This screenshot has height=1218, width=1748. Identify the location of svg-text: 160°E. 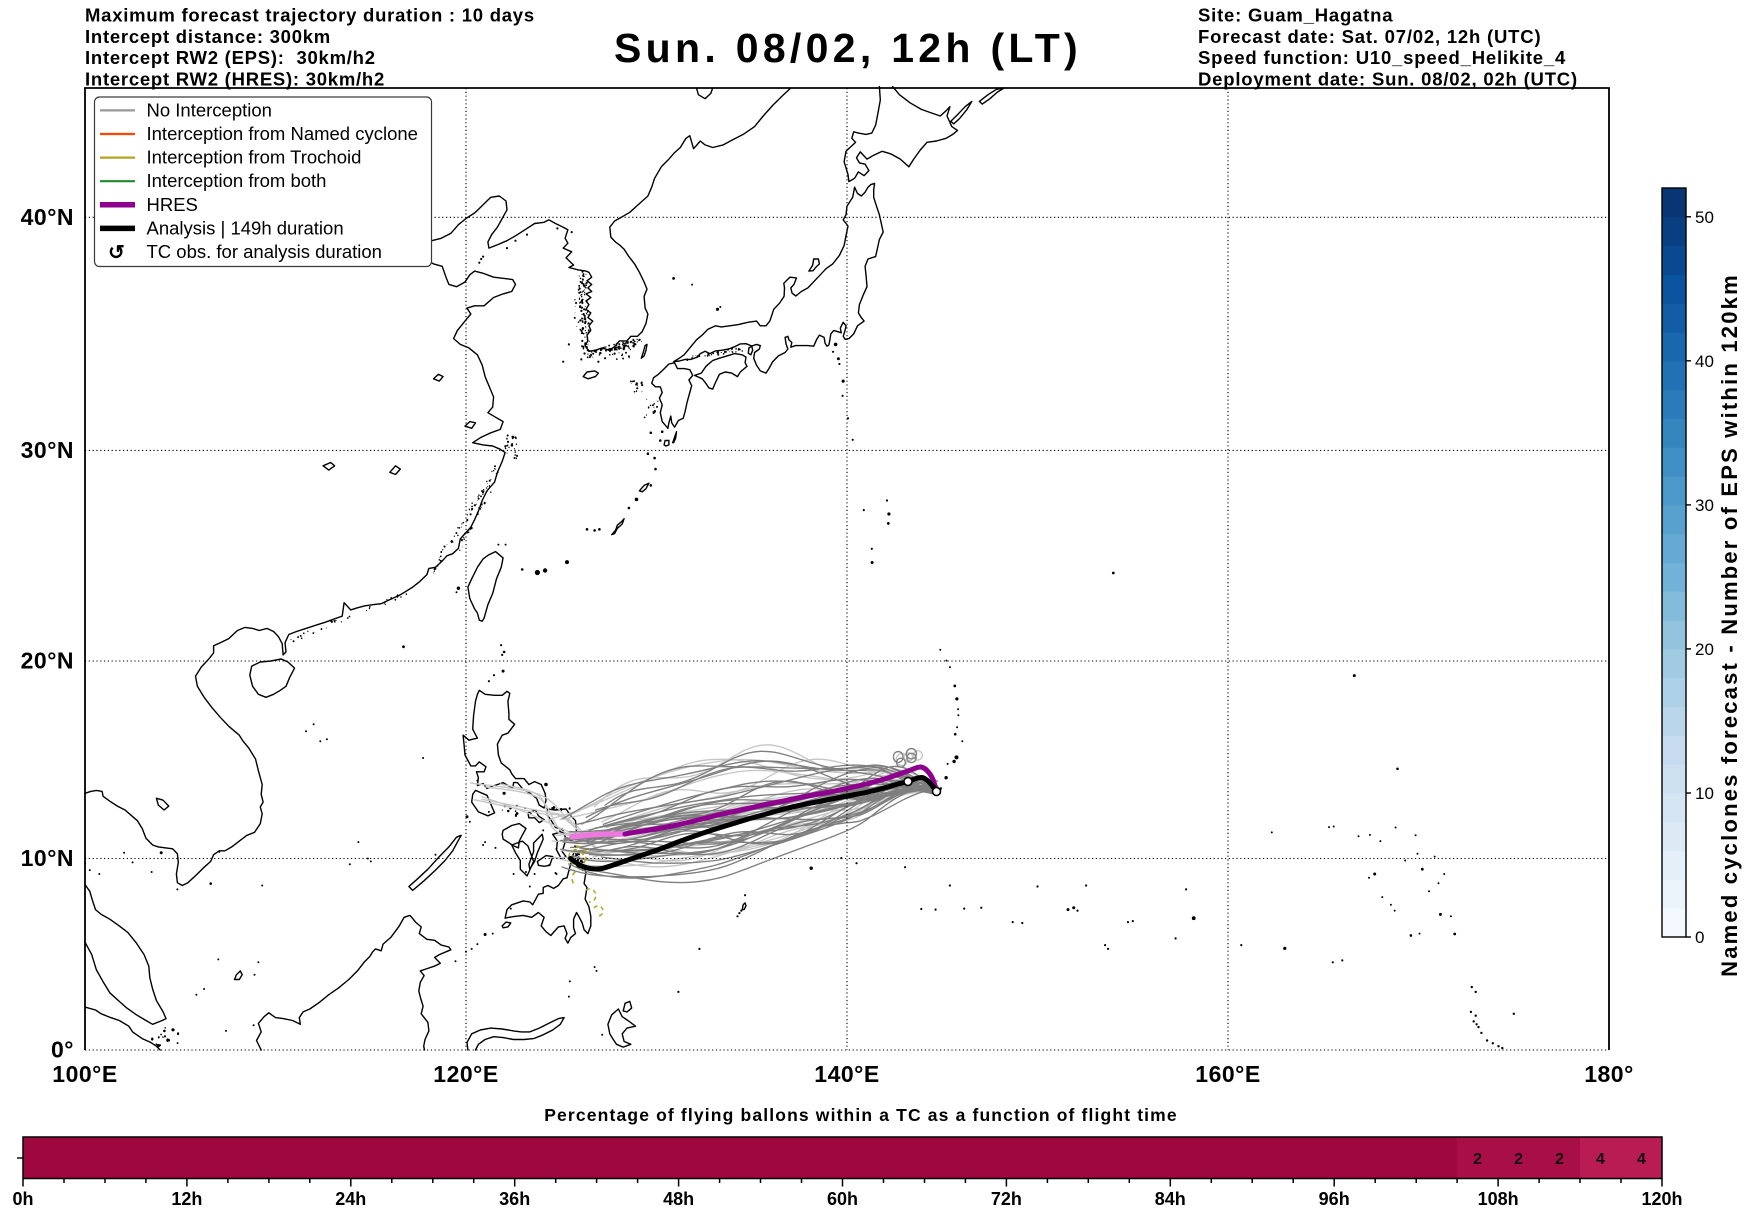
(1227, 1074).